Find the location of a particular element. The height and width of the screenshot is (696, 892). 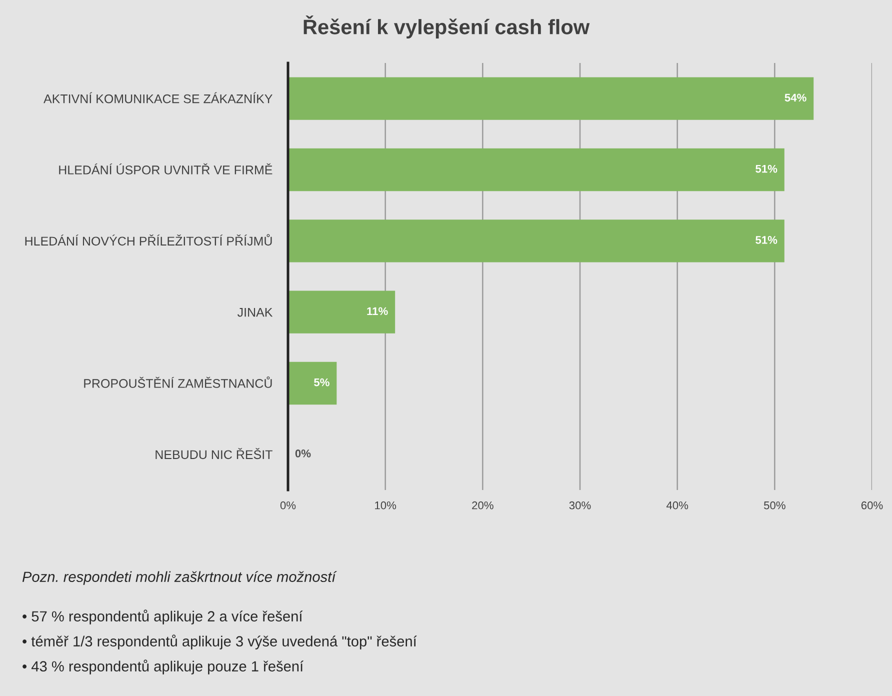

x-tick-label: 60% is located at coordinates (872, 505).